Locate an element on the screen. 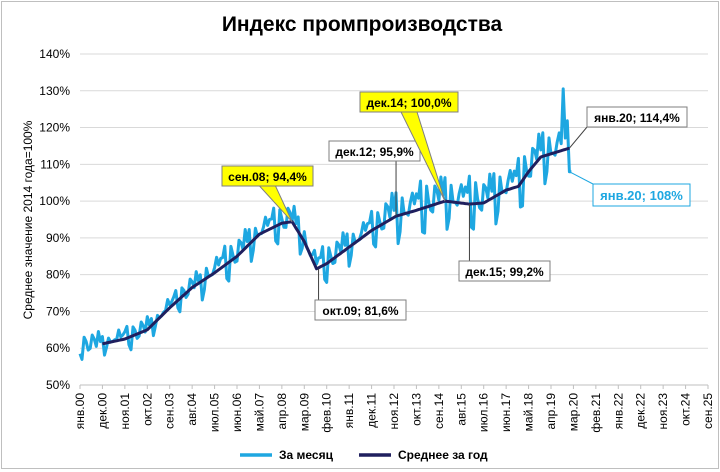  callout-label: дек.14; 100,0% is located at coordinates (408, 103).